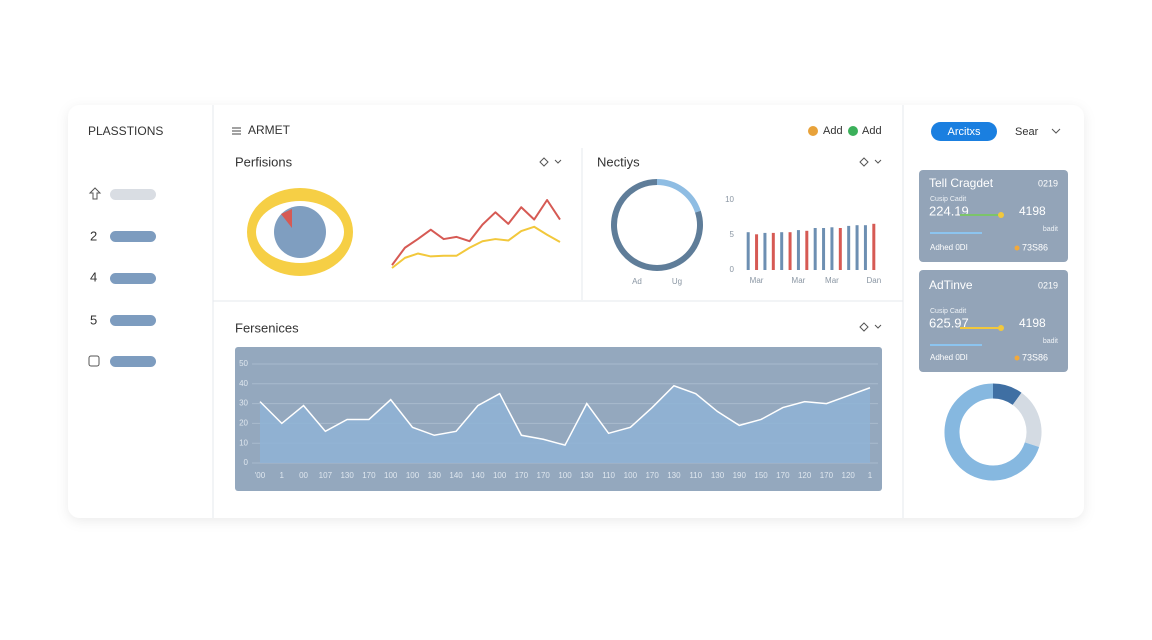 Image resolution: width=1152 pixels, height=640 pixels. I want to click on card-footer: Adhed 0DI, so click(949, 357).